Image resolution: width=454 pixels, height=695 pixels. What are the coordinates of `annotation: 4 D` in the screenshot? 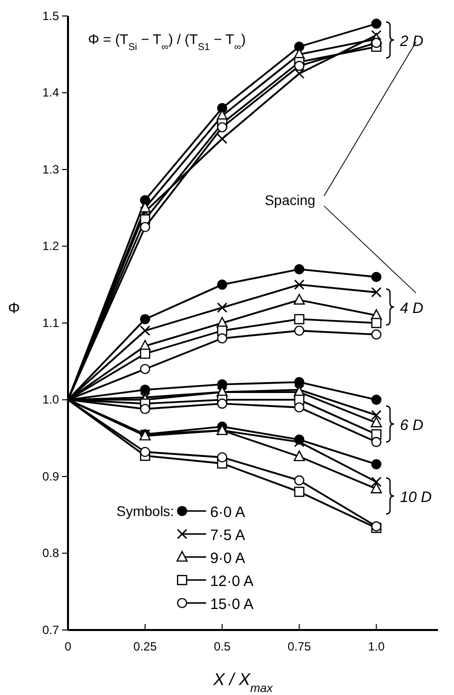 It's located at (412, 308).